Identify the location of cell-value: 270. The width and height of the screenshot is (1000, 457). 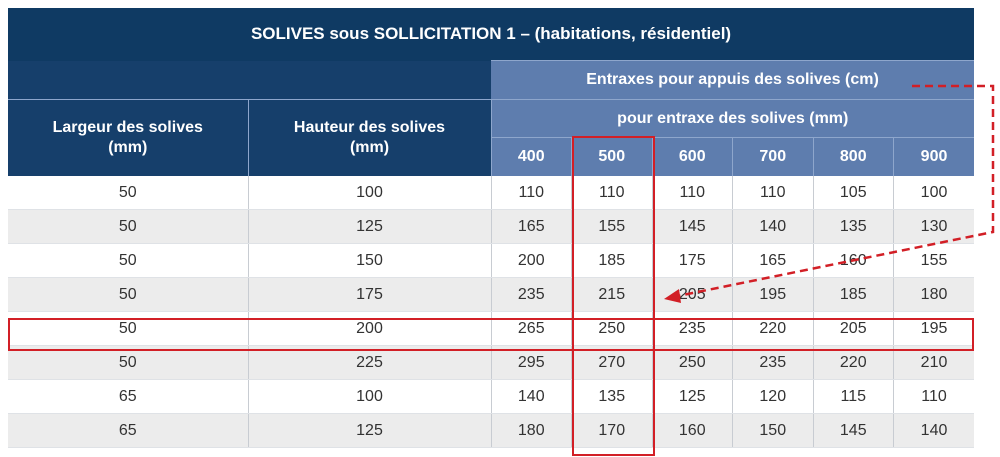
(612, 362).